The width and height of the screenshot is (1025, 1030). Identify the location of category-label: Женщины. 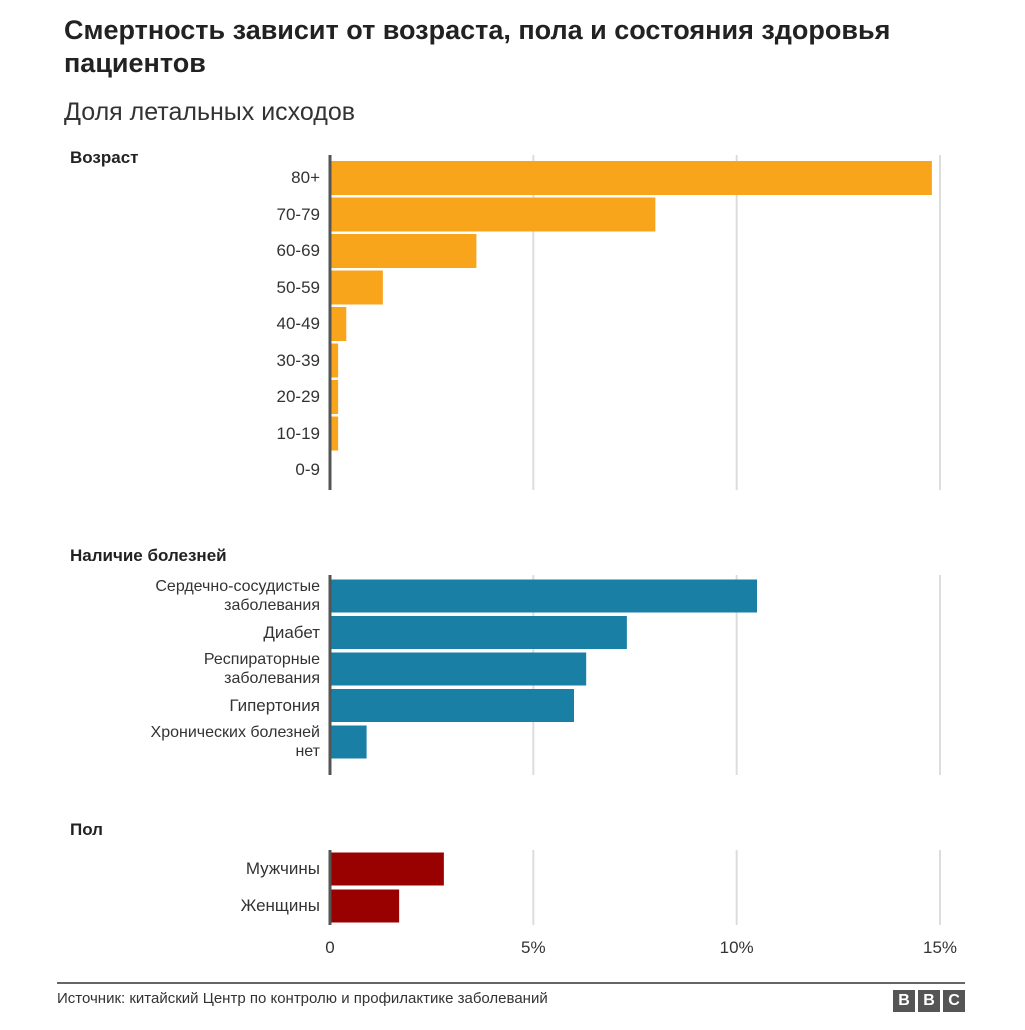
(280, 905).